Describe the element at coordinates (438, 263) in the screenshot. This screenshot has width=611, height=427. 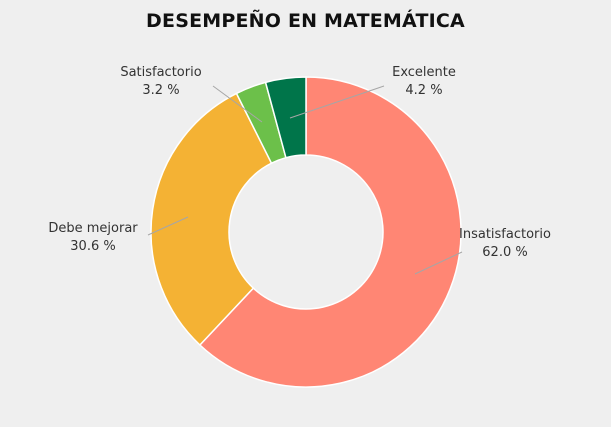
I see `leader-line-insatisfactorio` at that location.